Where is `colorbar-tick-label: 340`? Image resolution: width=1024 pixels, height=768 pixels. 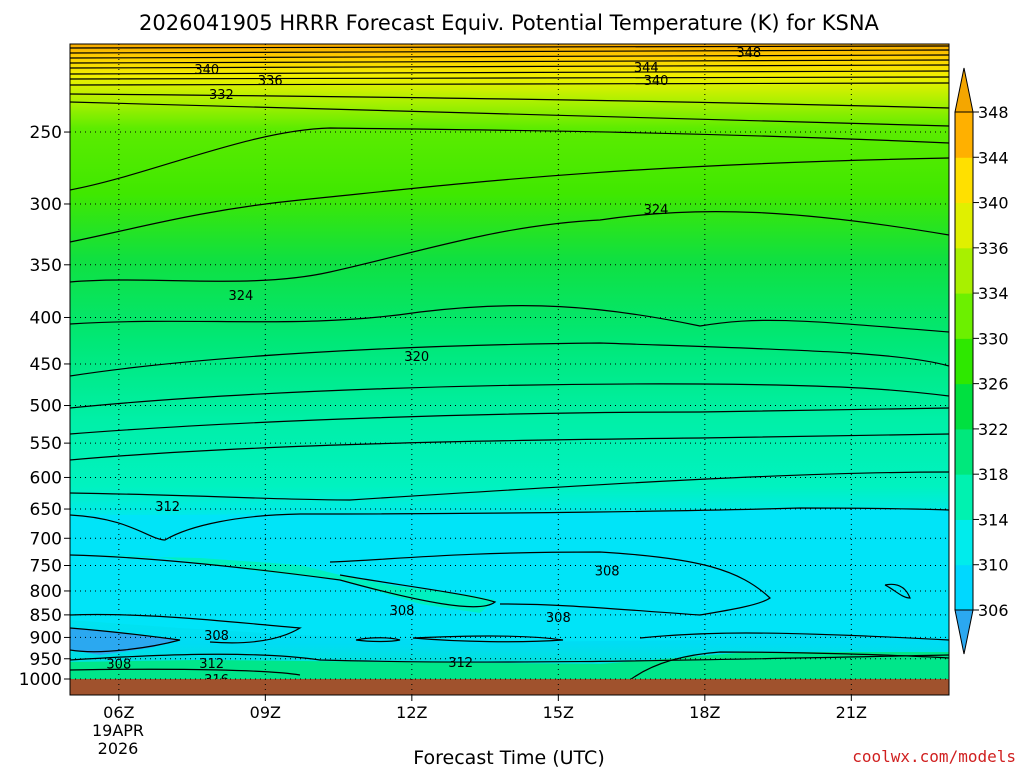 colorbar-tick-label: 340 is located at coordinates (993, 203).